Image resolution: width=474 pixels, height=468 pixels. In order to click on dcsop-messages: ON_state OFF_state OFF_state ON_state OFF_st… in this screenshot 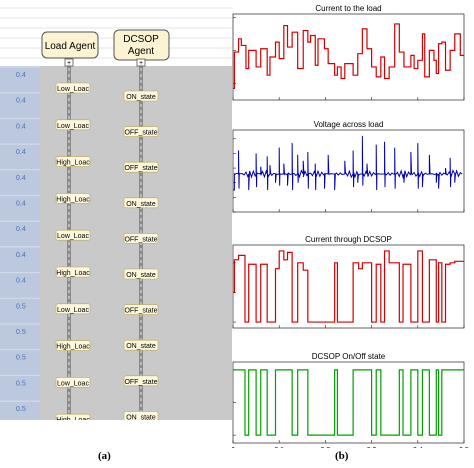, I will do `click(141, 256)`.